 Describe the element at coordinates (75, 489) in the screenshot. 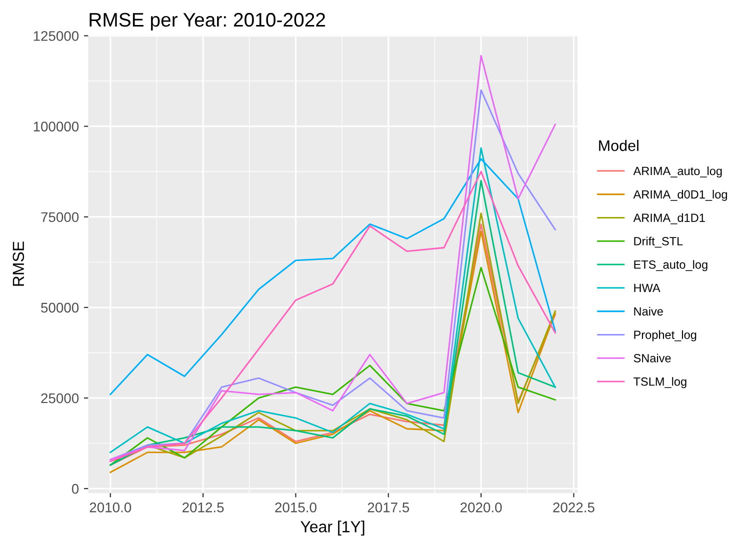

I see `y-tick-label: 0` at that location.